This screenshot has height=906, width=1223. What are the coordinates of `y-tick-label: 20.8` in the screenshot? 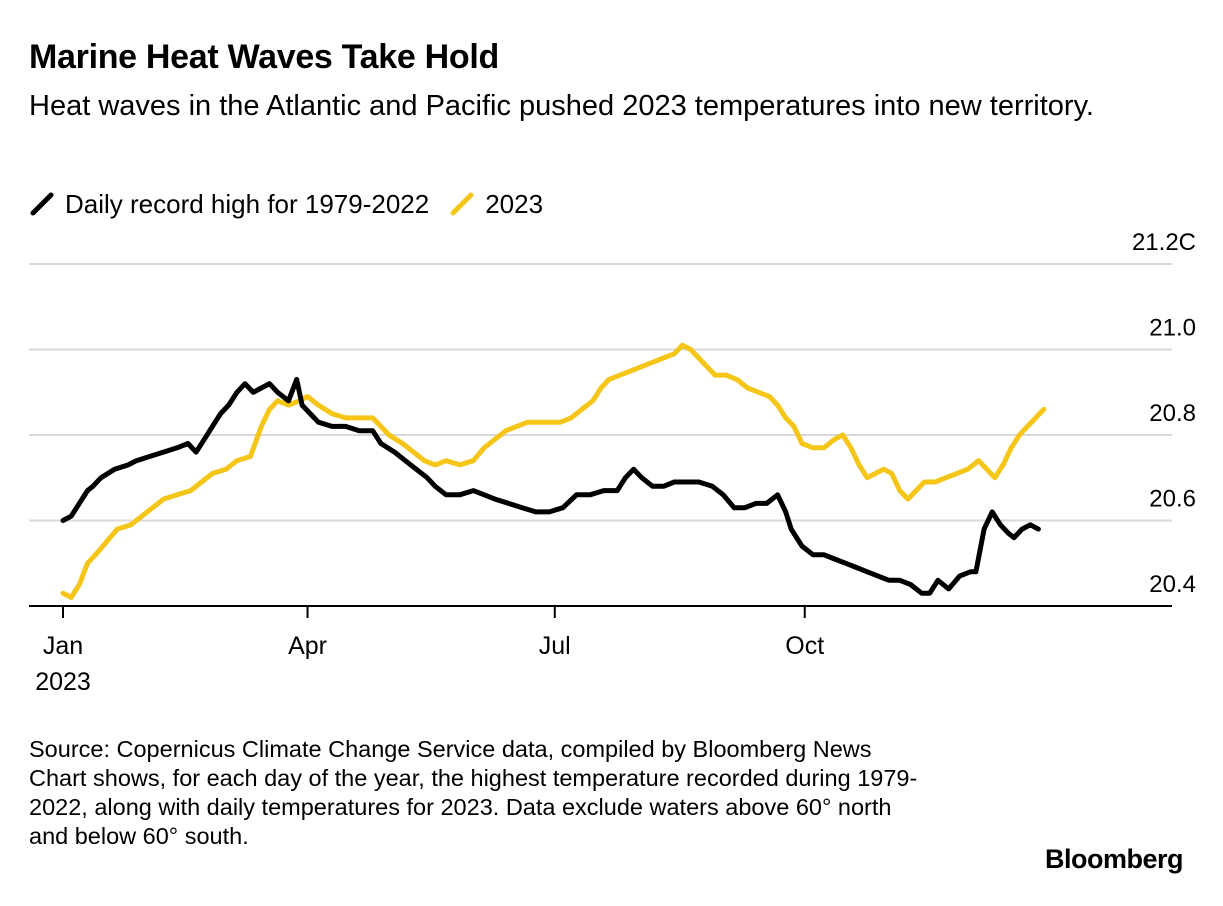 It's located at (1172, 413).